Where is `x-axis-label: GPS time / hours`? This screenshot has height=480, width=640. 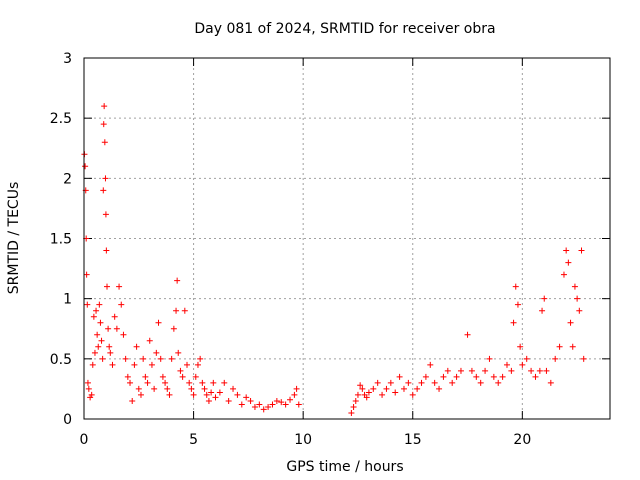
x-axis-label: GPS time / hours is located at coordinates (344, 467).